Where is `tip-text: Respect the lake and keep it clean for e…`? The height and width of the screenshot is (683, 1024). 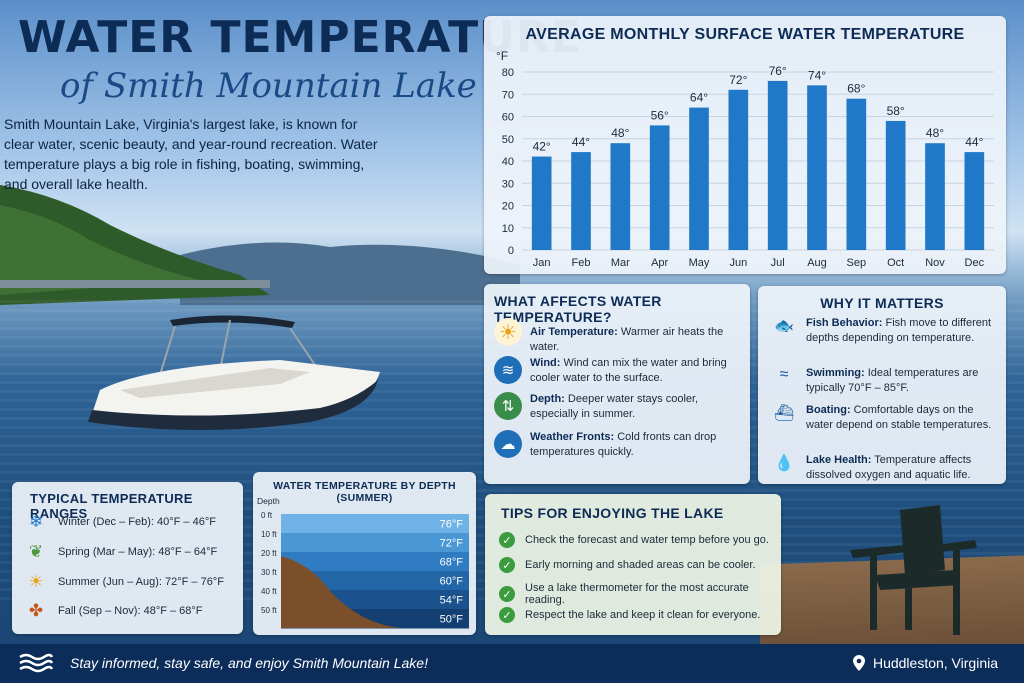 tip-text: Respect the lake and keep it clean for e… is located at coordinates (643, 615).